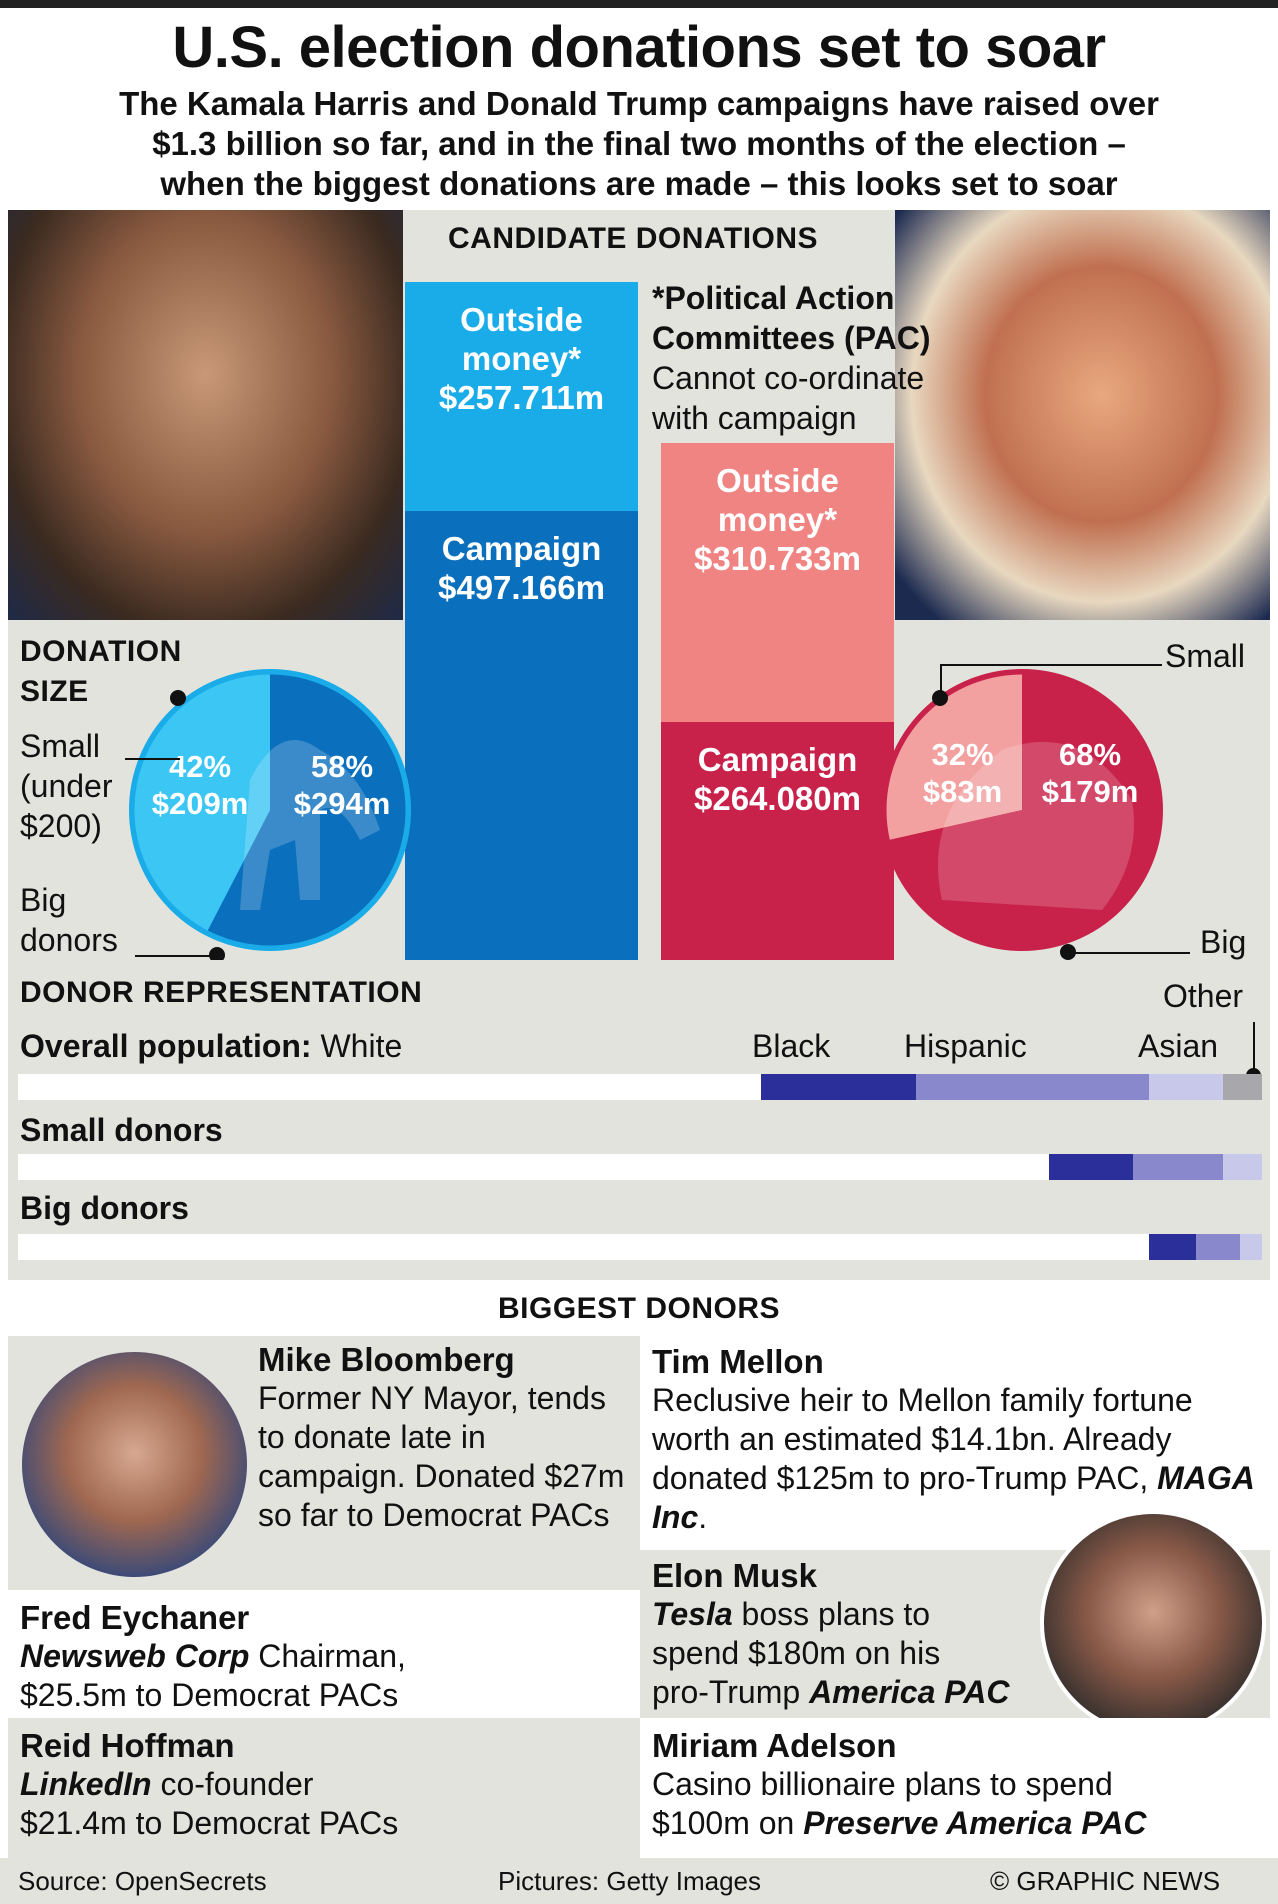  What do you see at coordinates (1242, 1087) in the screenshot?
I see `rep-segment-other` at bounding box center [1242, 1087].